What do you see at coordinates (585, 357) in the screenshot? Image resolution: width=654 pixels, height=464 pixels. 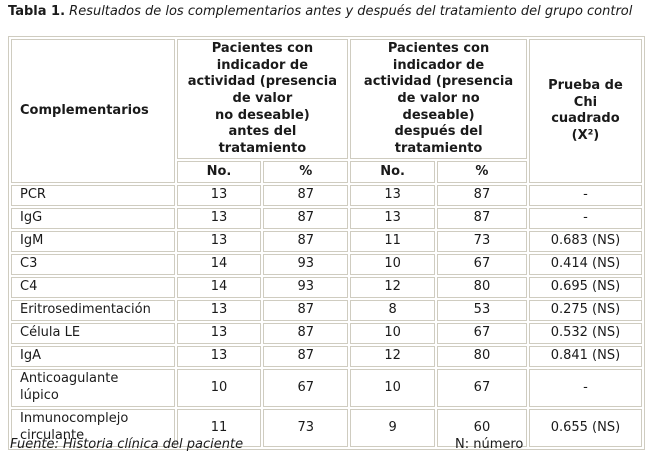 I see `chi-cell: 0.841 (NS)` at bounding box center [585, 357].